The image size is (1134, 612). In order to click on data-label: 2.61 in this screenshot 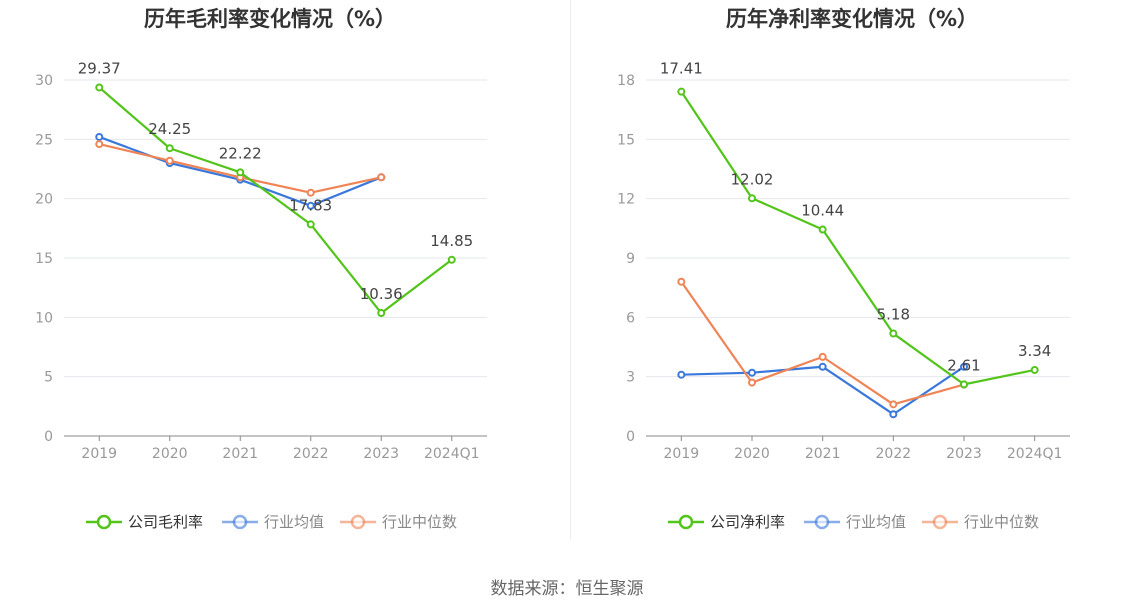, I will do `click(963, 365)`.